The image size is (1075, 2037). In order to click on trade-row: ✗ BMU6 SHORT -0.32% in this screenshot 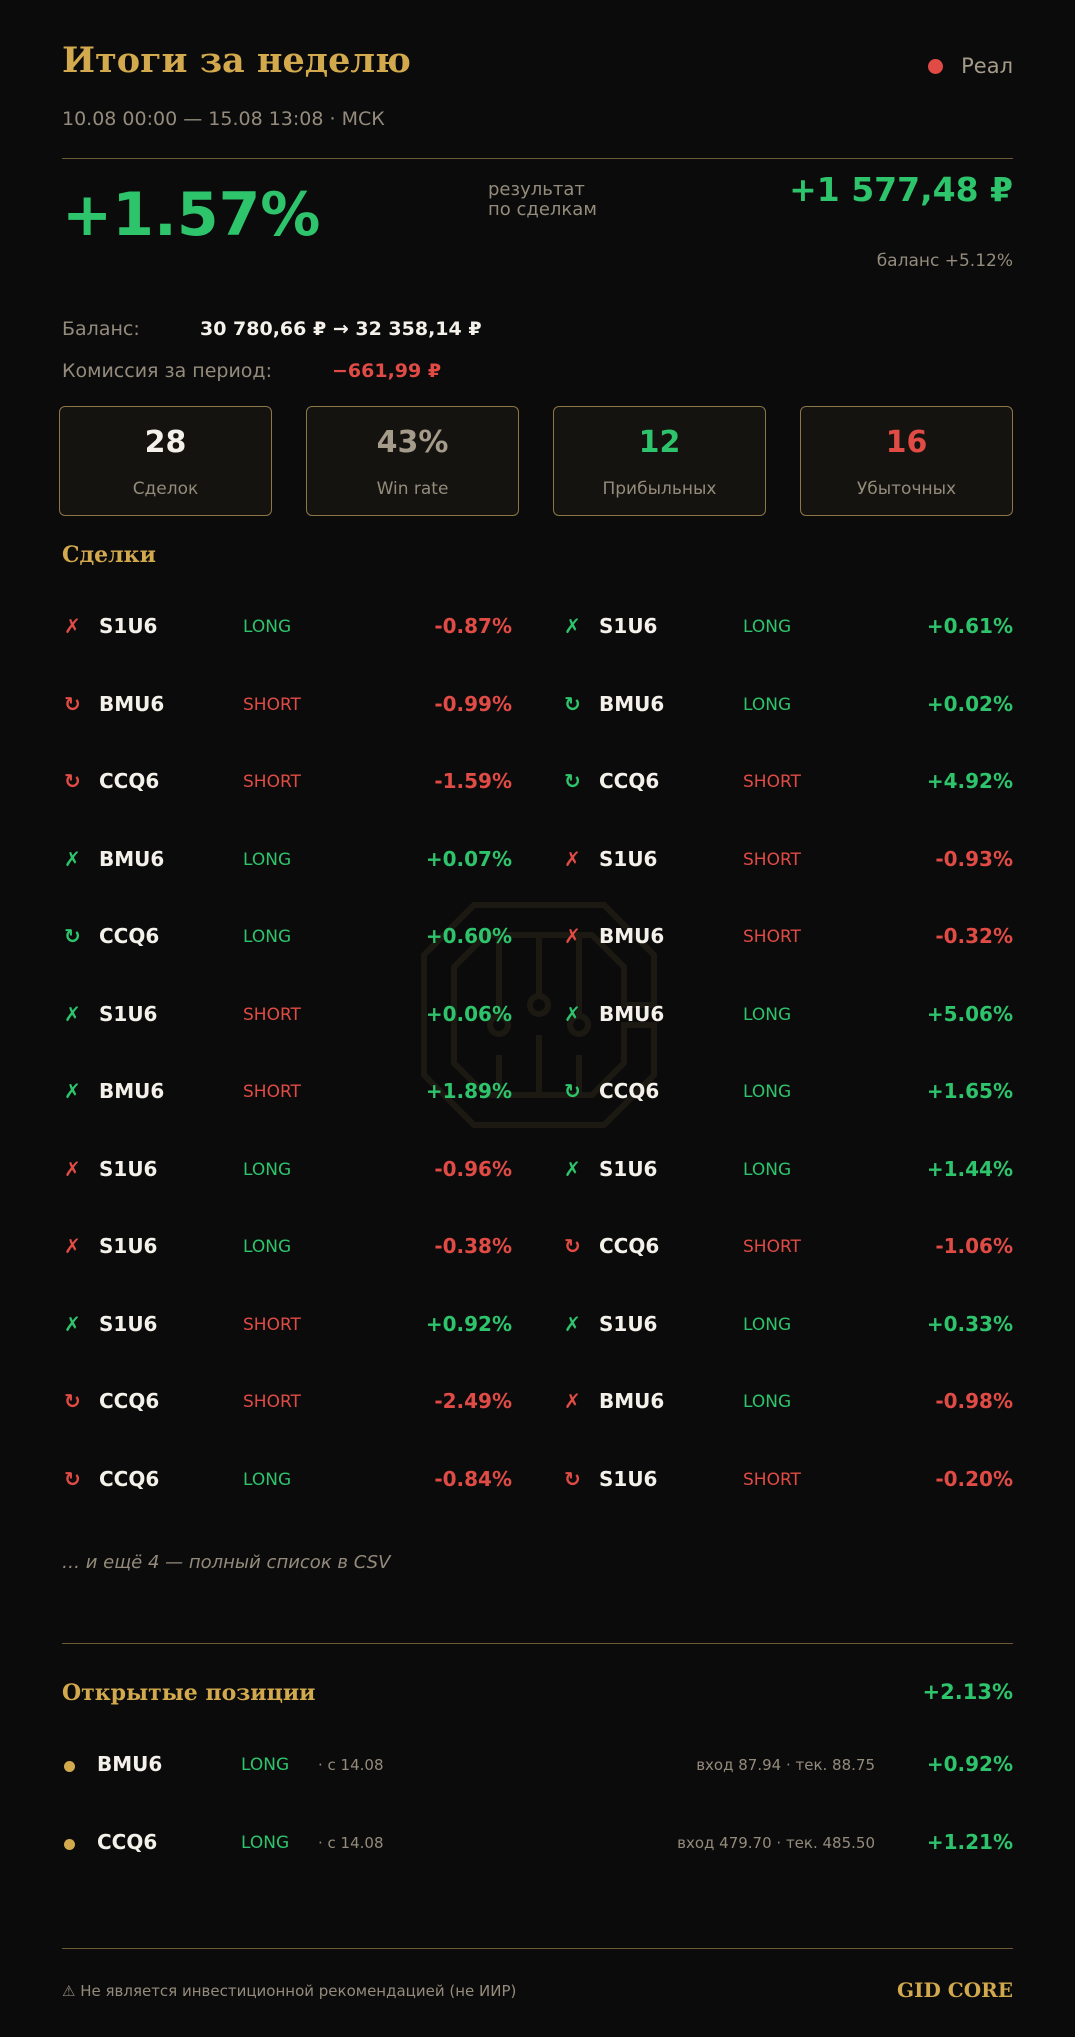, I will do `click(788, 937)`.